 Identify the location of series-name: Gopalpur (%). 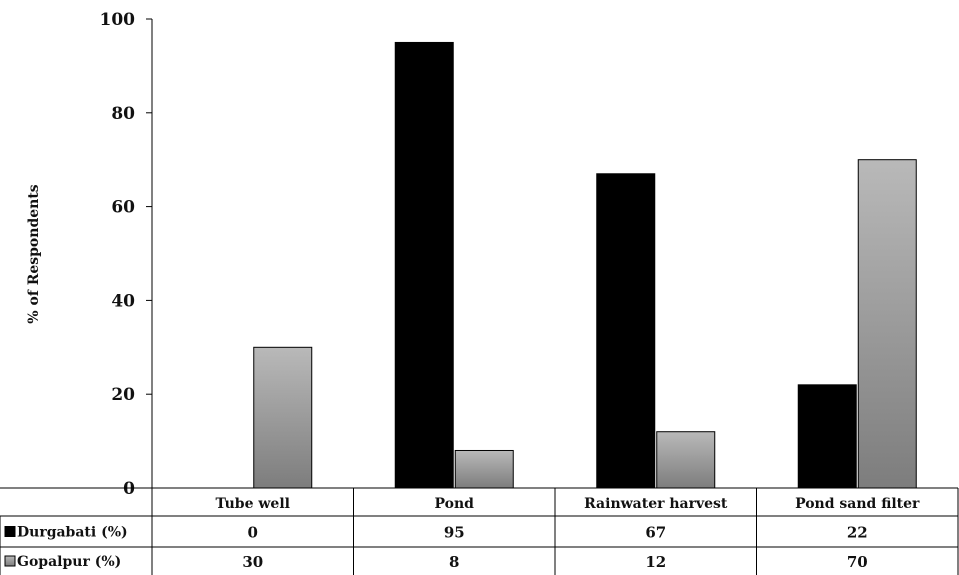
(69, 562).